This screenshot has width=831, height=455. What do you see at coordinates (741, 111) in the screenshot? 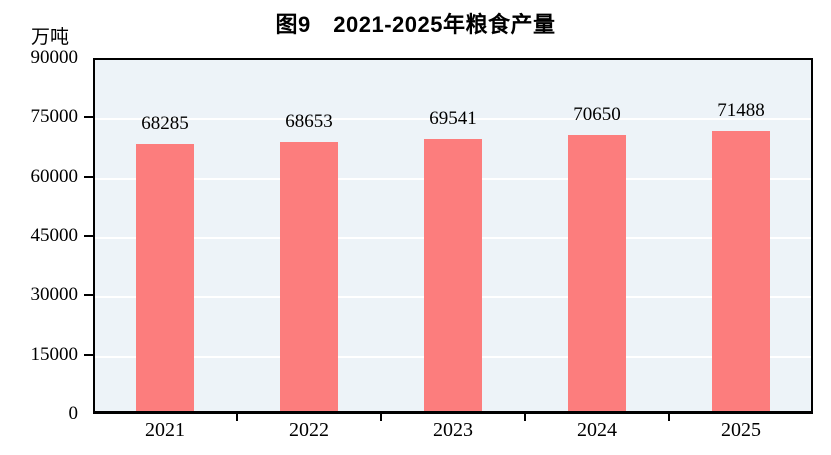
I see `bar-value-label-2025: 71488` at bounding box center [741, 111].